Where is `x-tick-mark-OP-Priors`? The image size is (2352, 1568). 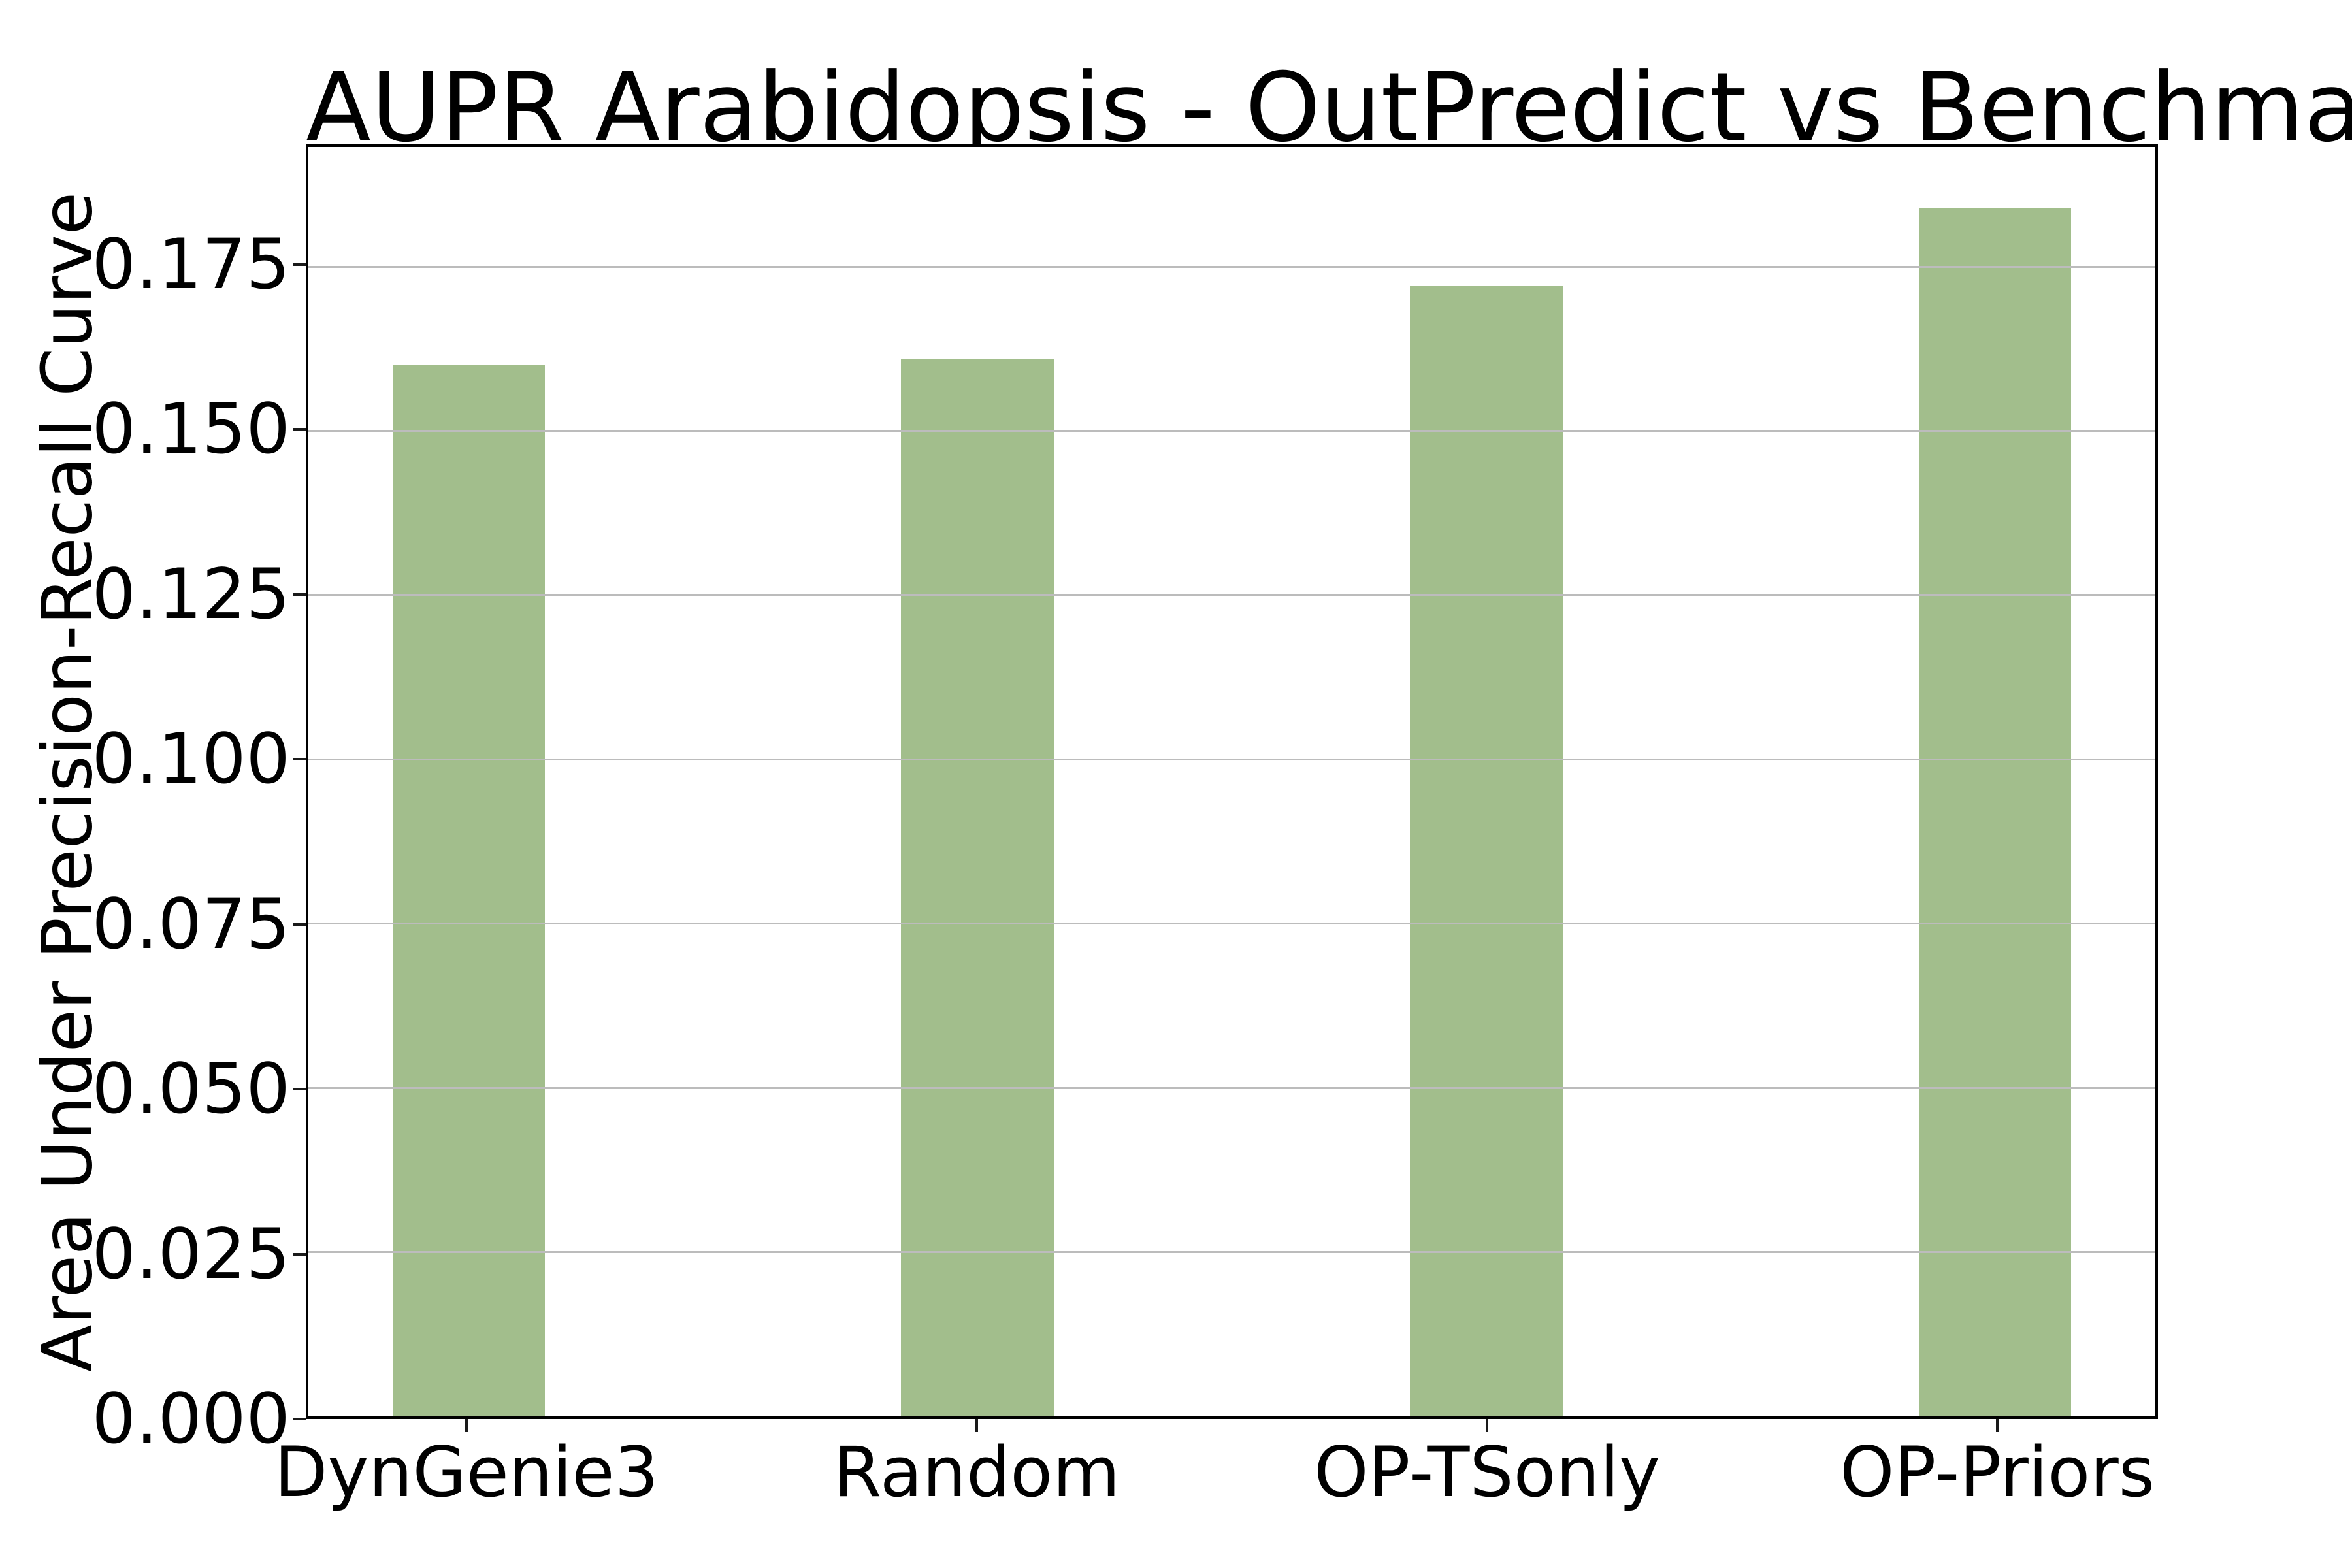 x-tick-mark-OP-Priors is located at coordinates (1997, 1425).